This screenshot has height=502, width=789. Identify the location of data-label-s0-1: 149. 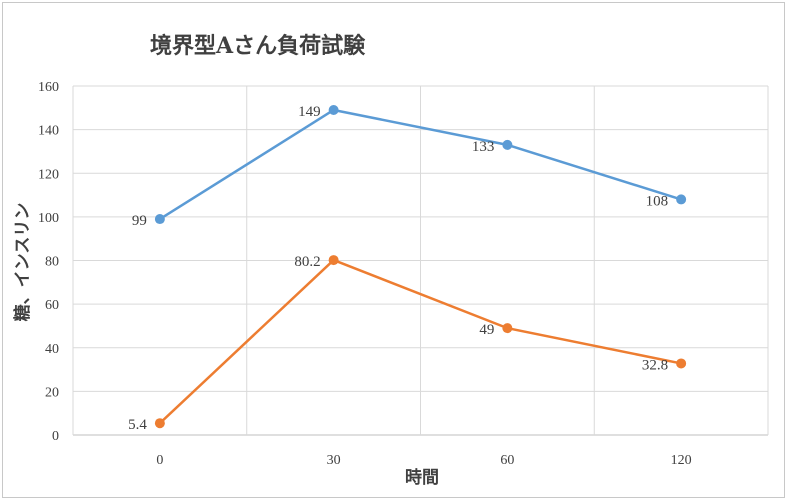
(309, 112).